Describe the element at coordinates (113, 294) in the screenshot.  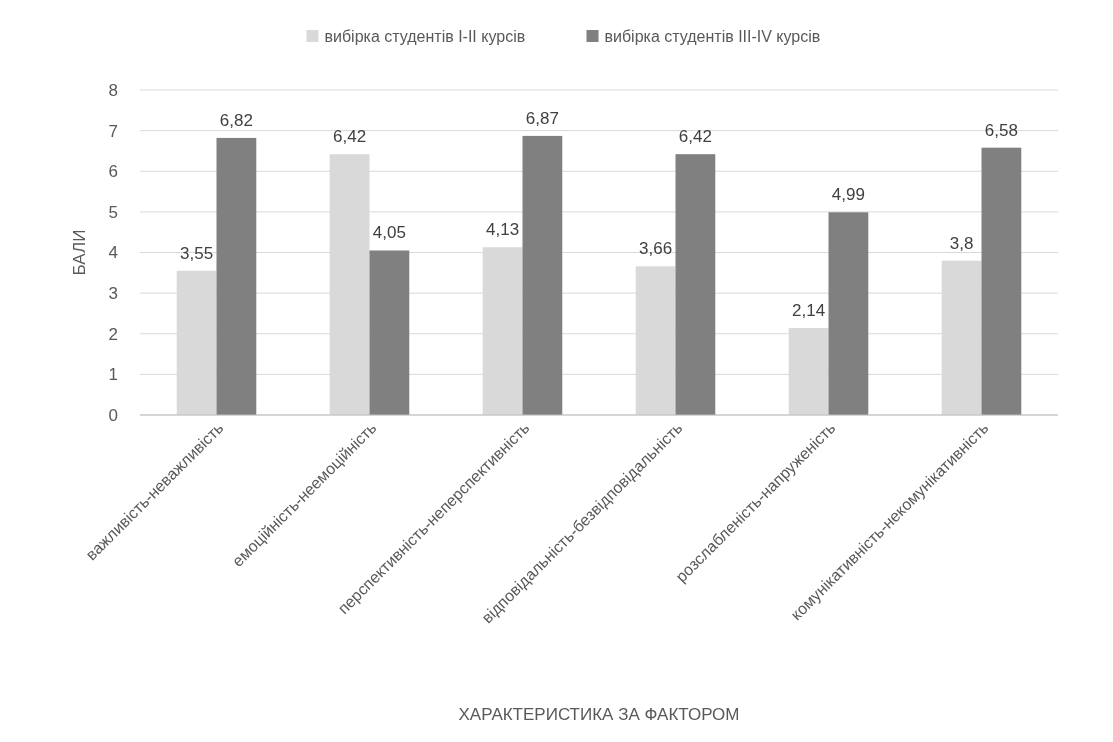
I see `y-tick-label: 3` at that location.